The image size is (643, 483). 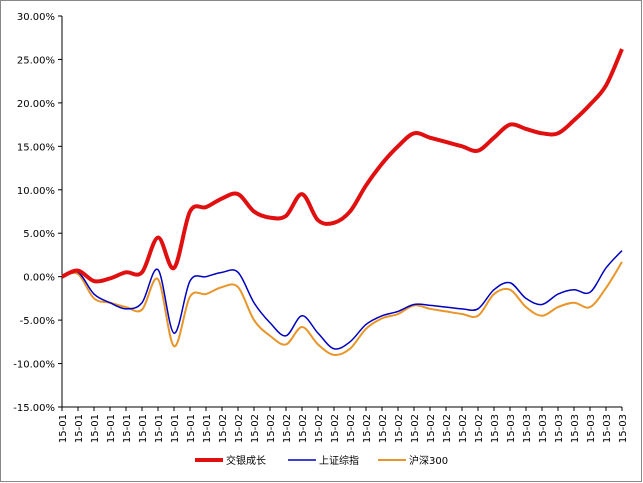 I want to click on y-tick-label: 30.00%, so click(x=36, y=17).